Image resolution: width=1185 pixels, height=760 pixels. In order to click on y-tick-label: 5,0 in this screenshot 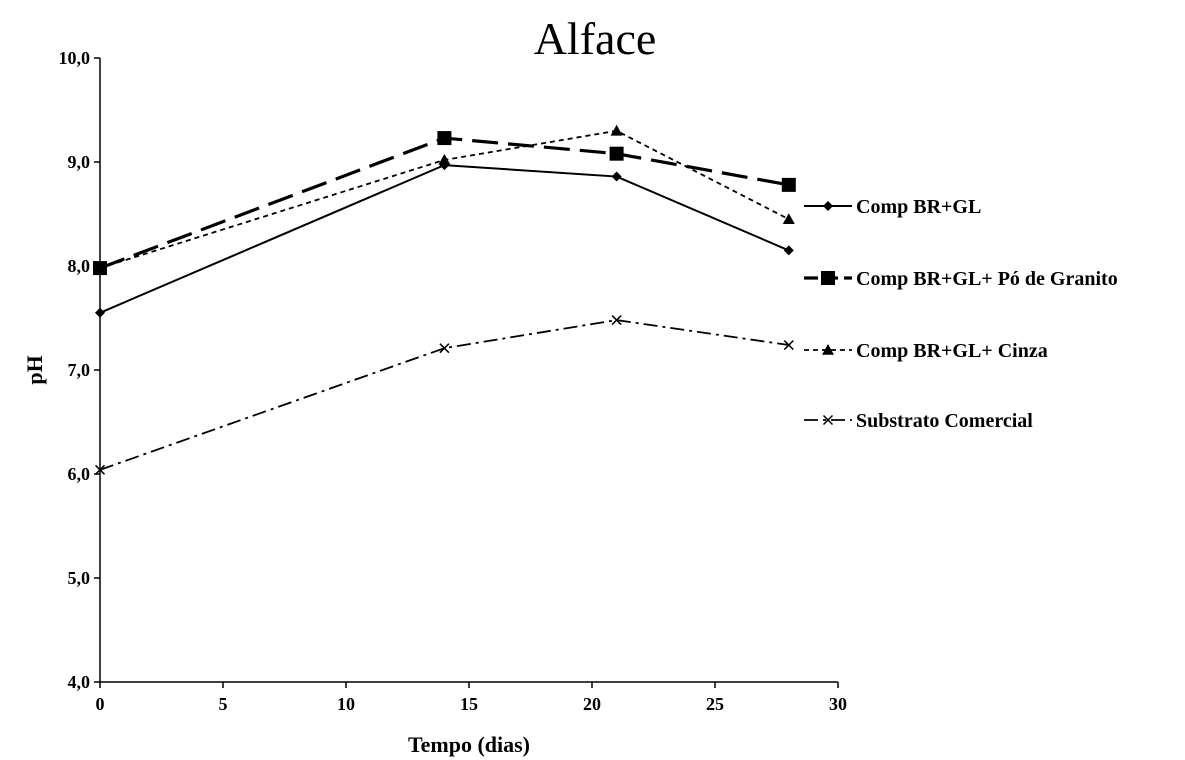, I will do `click(79, 578)`.